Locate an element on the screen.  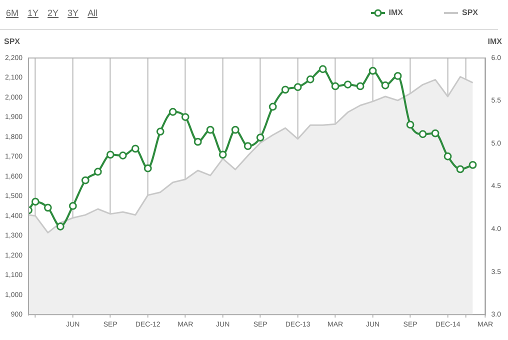
text: 3Y is located at coordinates (73, 13).